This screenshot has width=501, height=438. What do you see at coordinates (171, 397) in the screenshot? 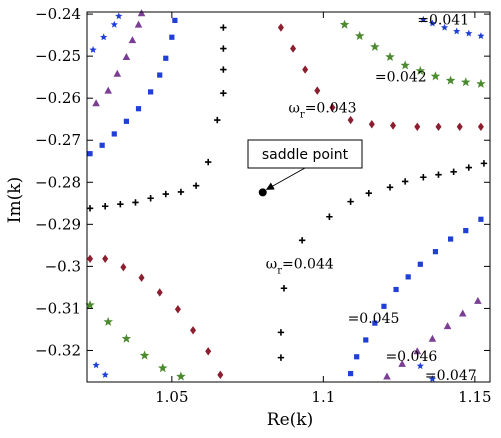
I see `x-tick-label: 1.05` at bounding box center [171, 397].